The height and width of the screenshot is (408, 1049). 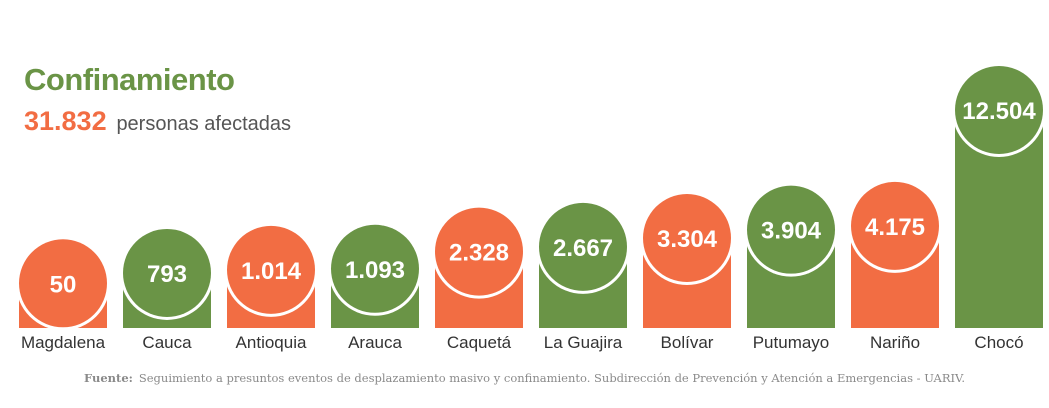 I want to click on chart-subtitle: 31.832 personas afectadas, so click(x=157, y=121).